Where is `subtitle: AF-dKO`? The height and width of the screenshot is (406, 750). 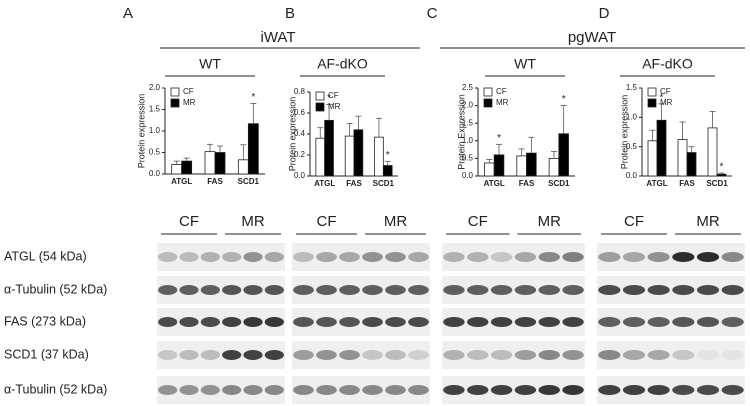
subtitle: AF-dKO is located at coordinates (667, 64).